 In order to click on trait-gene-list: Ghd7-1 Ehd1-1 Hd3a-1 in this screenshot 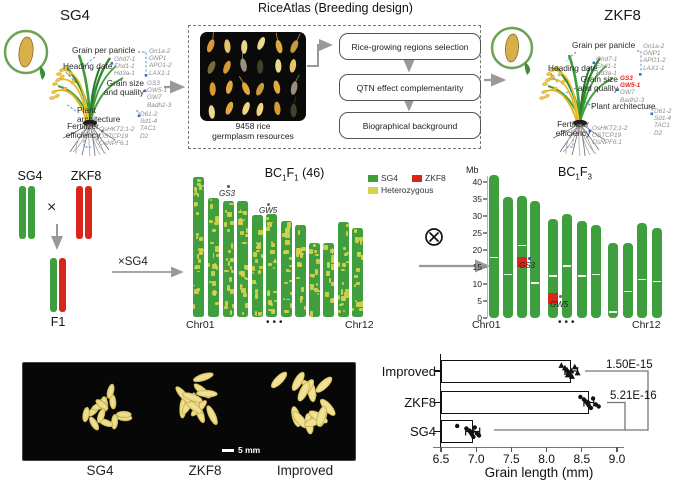, I will do `click(606, 67)`.